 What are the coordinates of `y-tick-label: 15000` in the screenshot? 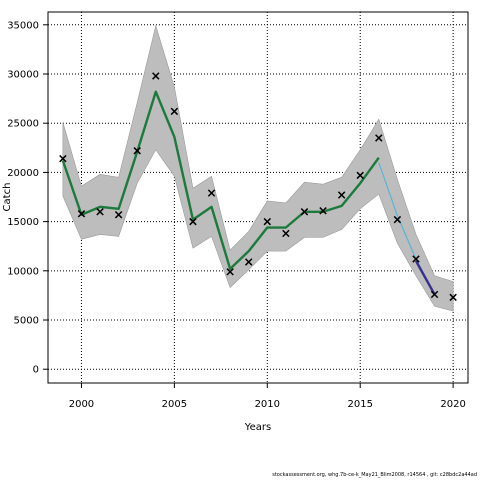 It's located at (23, 222).